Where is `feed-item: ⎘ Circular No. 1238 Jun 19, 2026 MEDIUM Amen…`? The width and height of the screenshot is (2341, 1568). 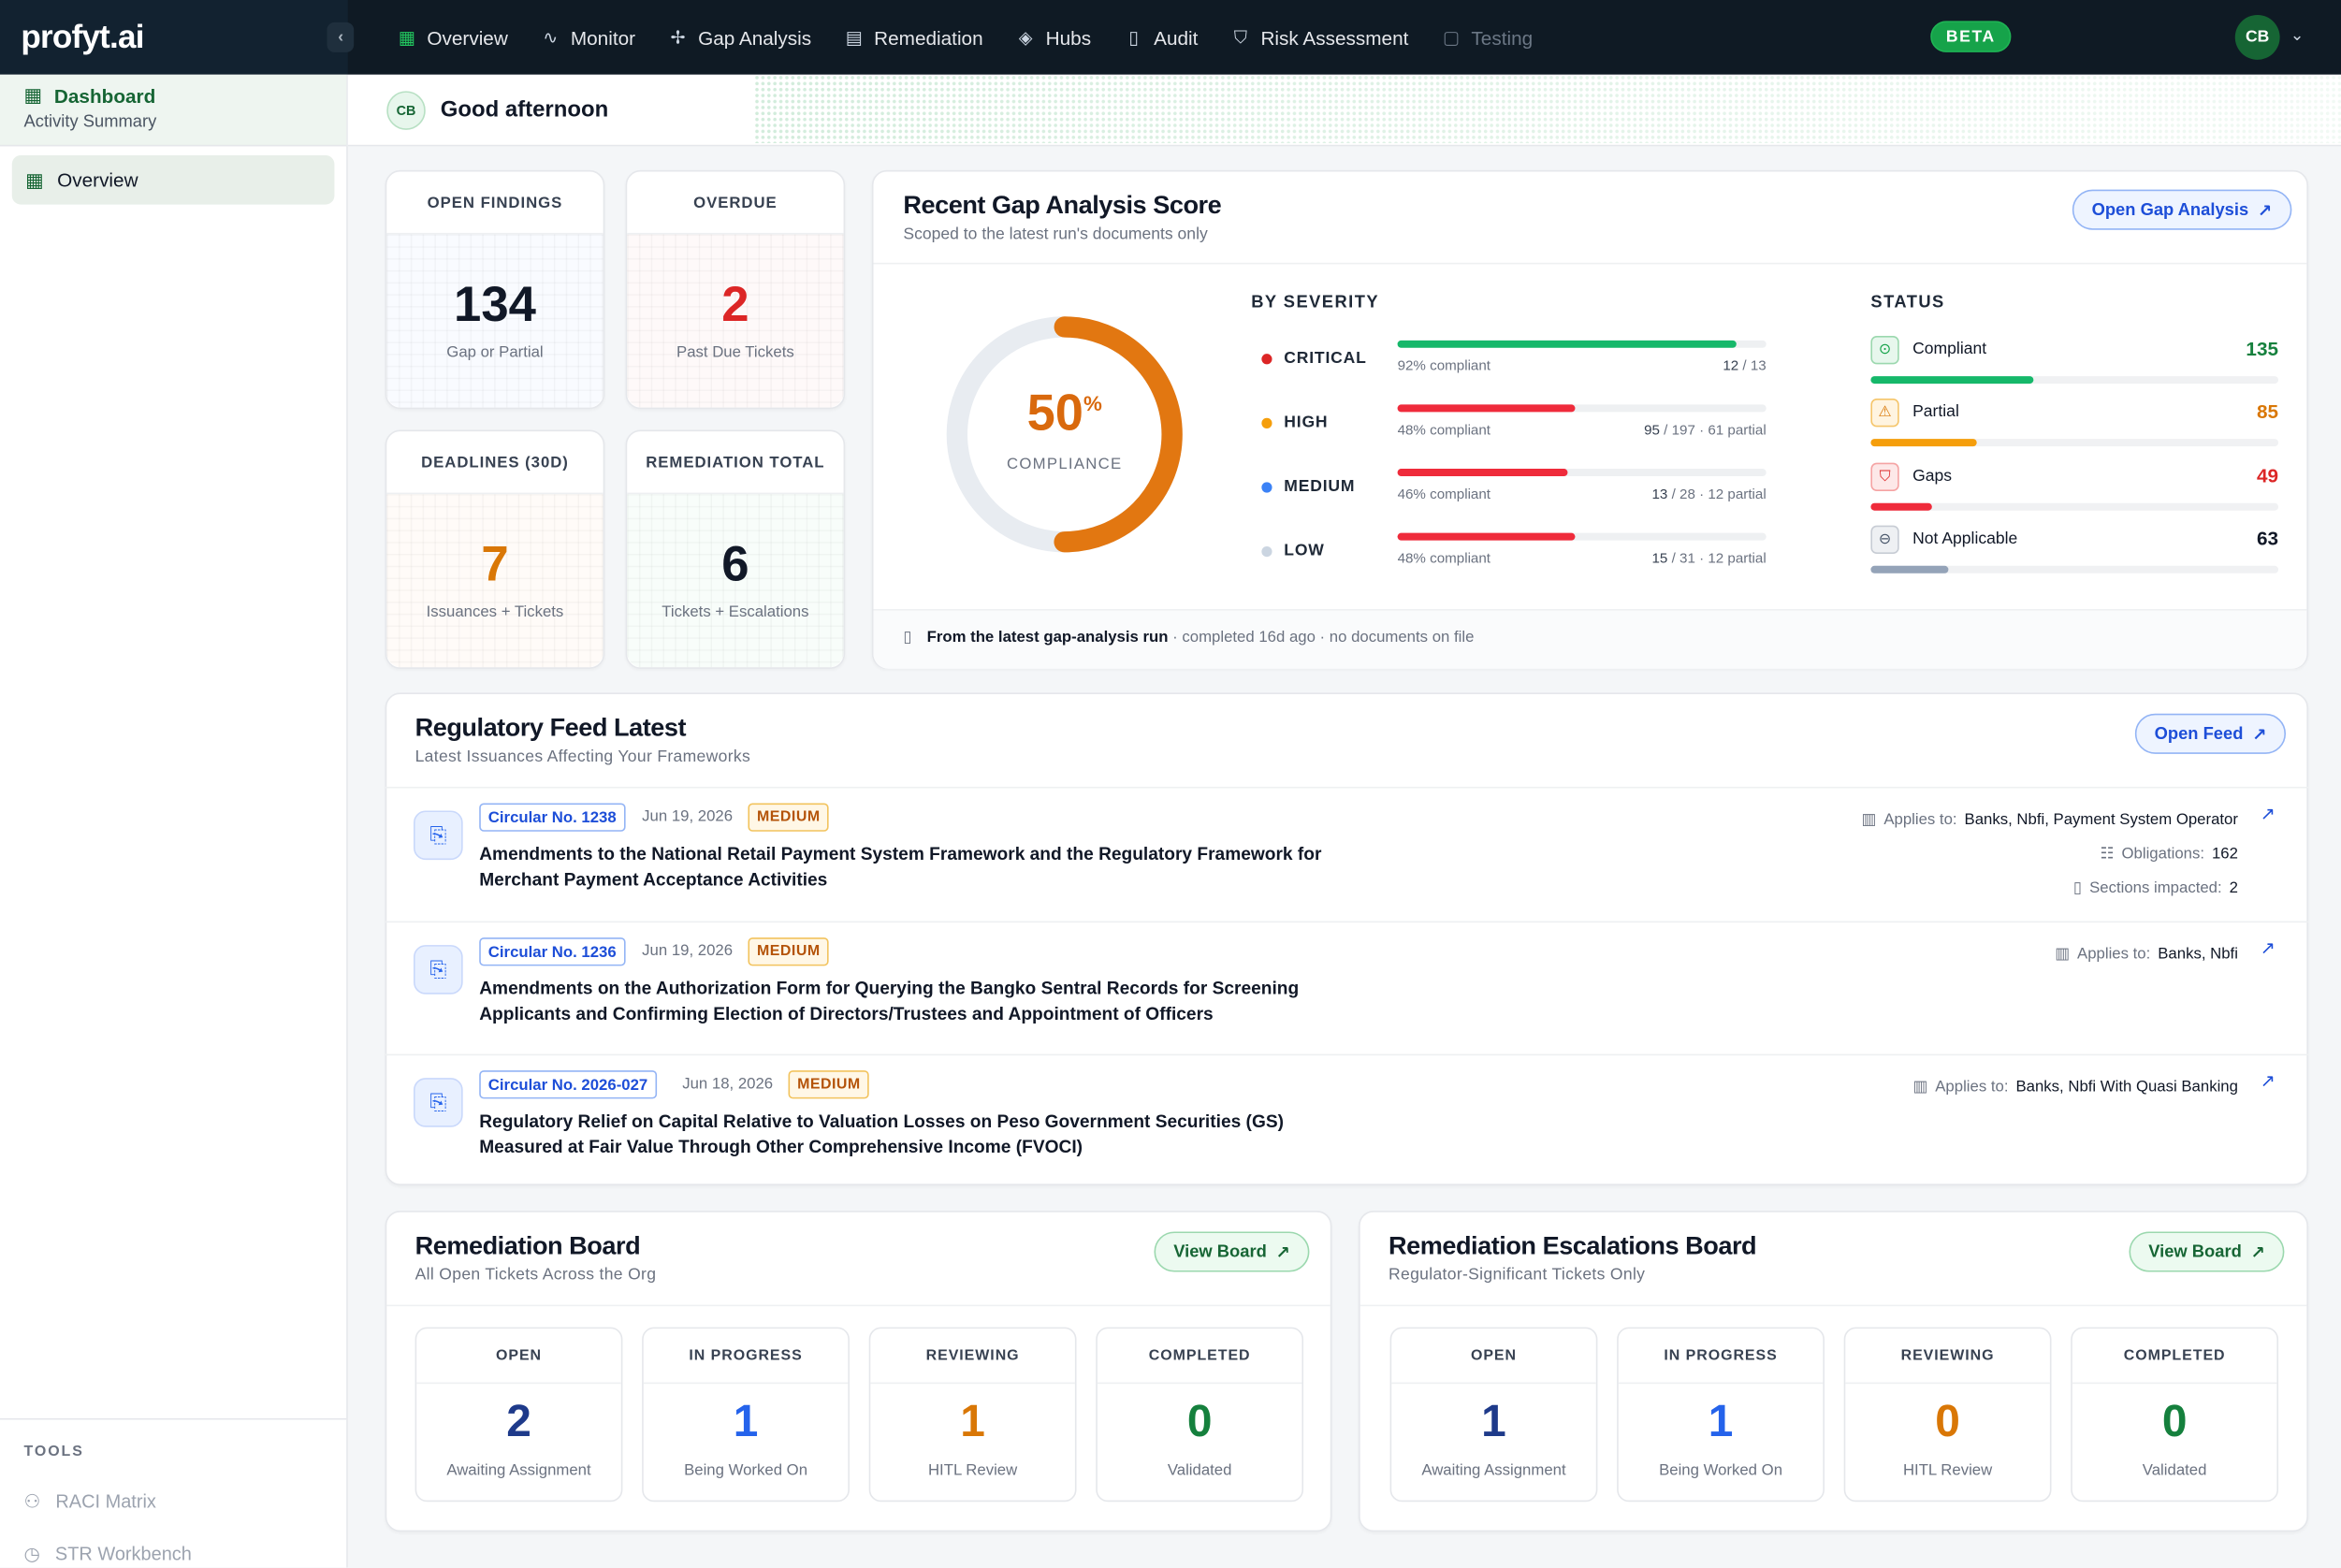
feed-item: ⎘ Circular No. 1238 Jun 19, 2026 MEDIUM Amen… is located at coordinates (1347, 854).